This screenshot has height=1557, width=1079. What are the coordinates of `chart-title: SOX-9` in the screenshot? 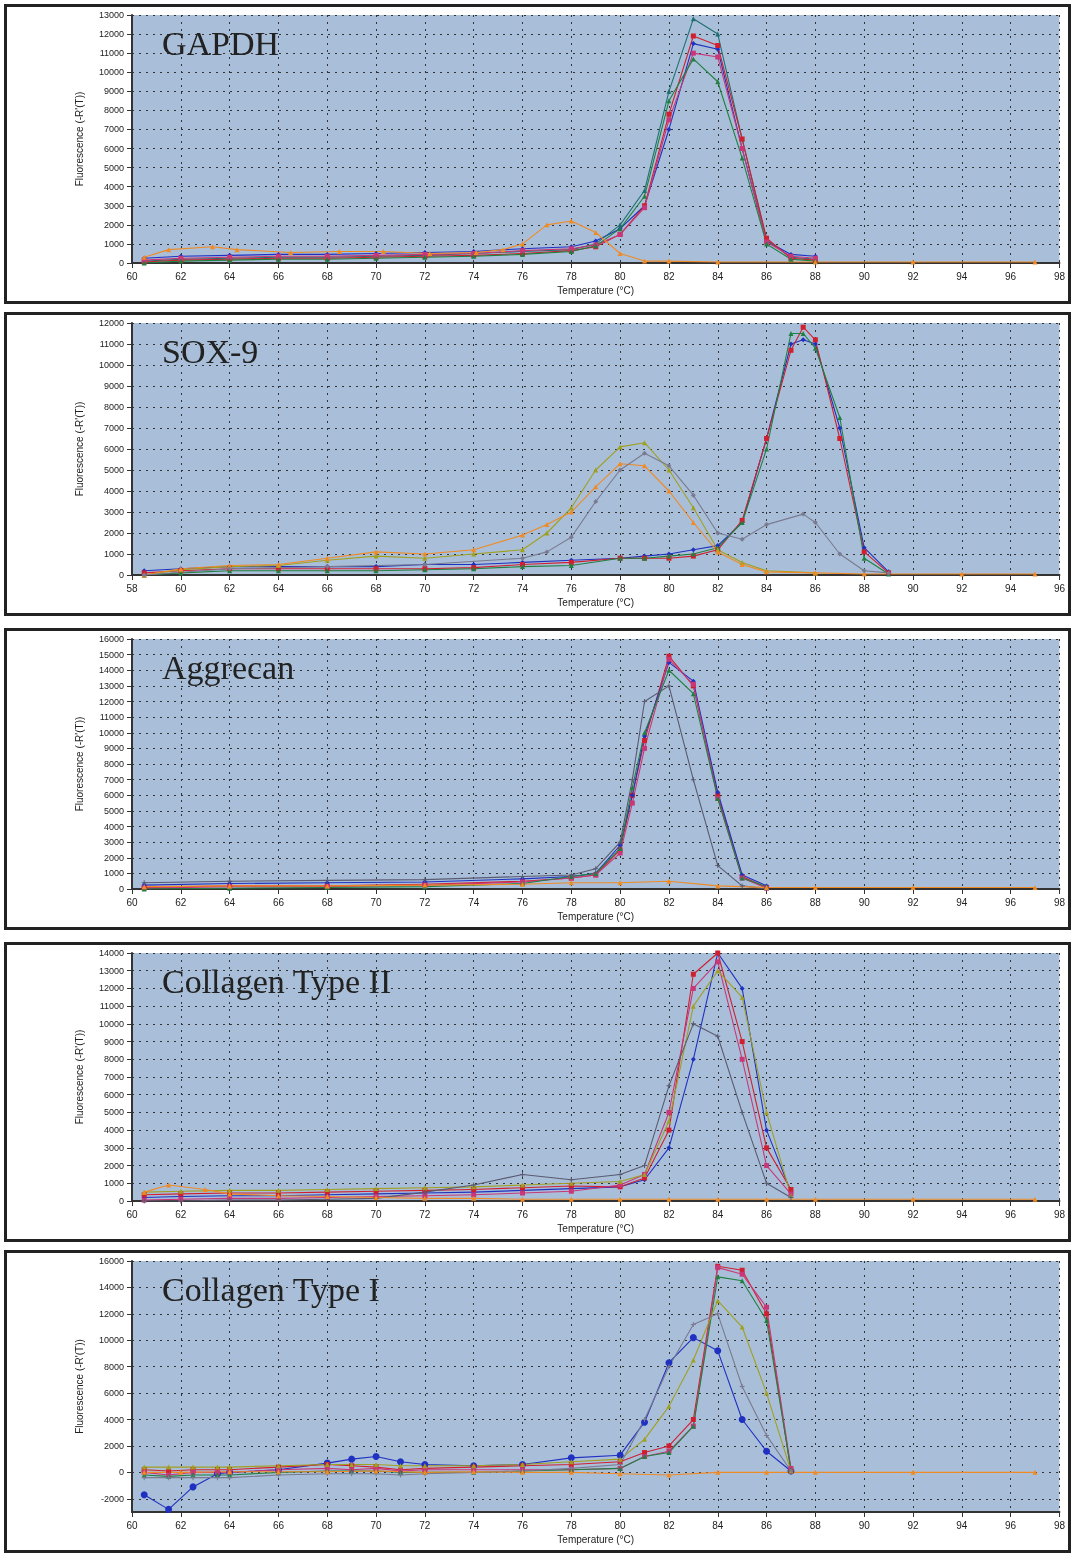 It's located at (210, 351).